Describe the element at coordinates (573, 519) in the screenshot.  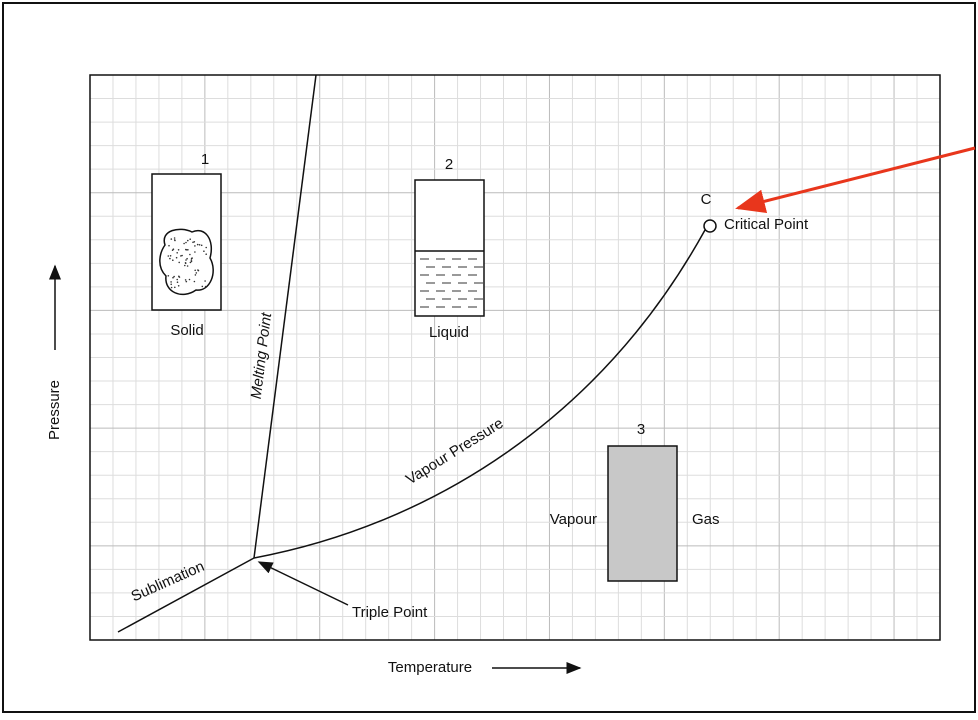
I see `state-label: Vapour` at that location.